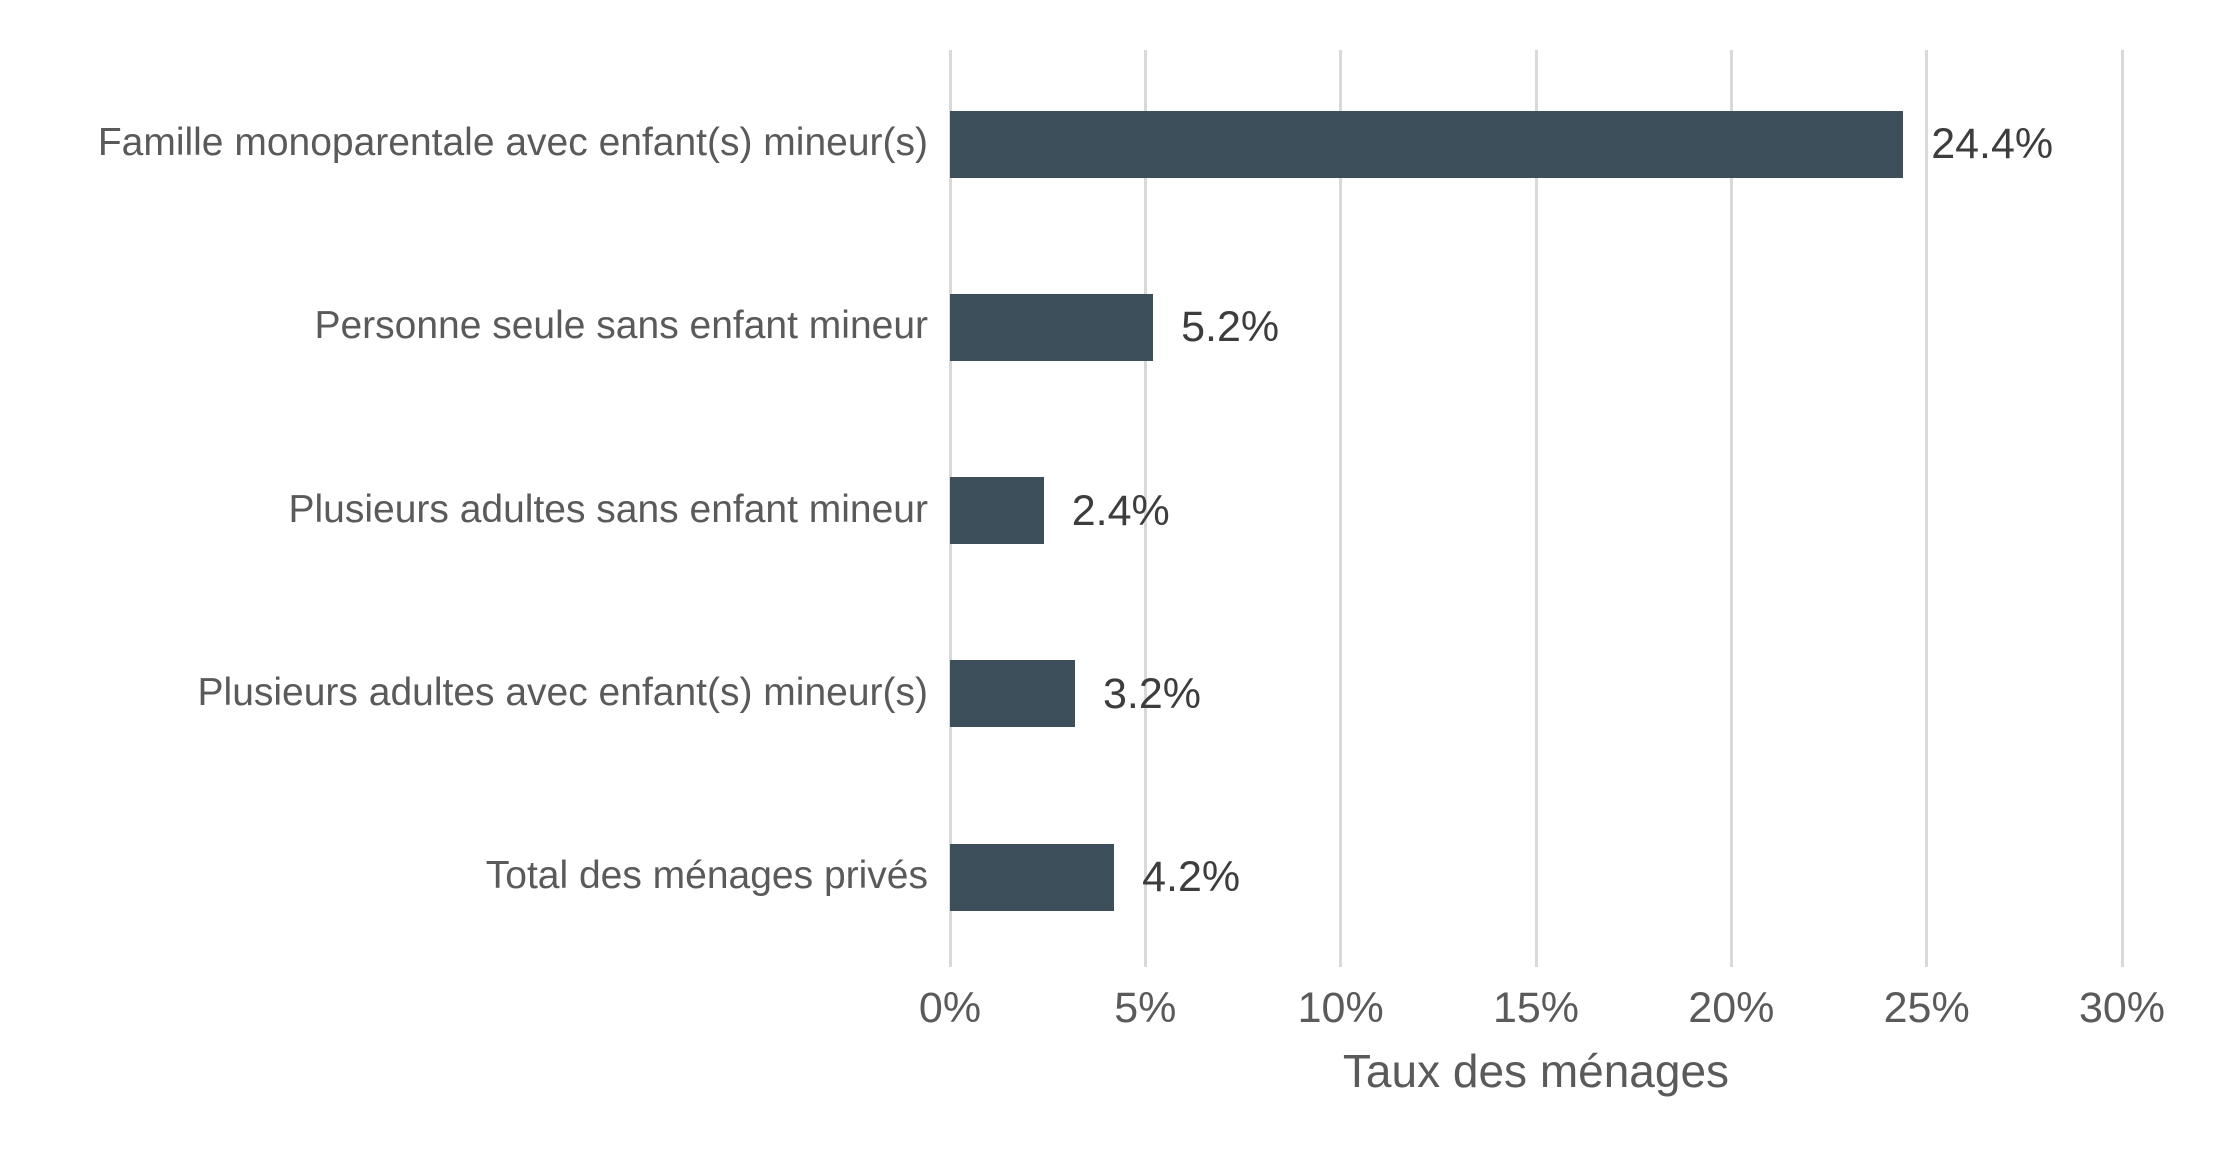 This screenshot has width=2216, height=1164. Describe the element at coordinates (1926, 1008) in the screenshot. I see `x-tick-label: 25%` at that location.